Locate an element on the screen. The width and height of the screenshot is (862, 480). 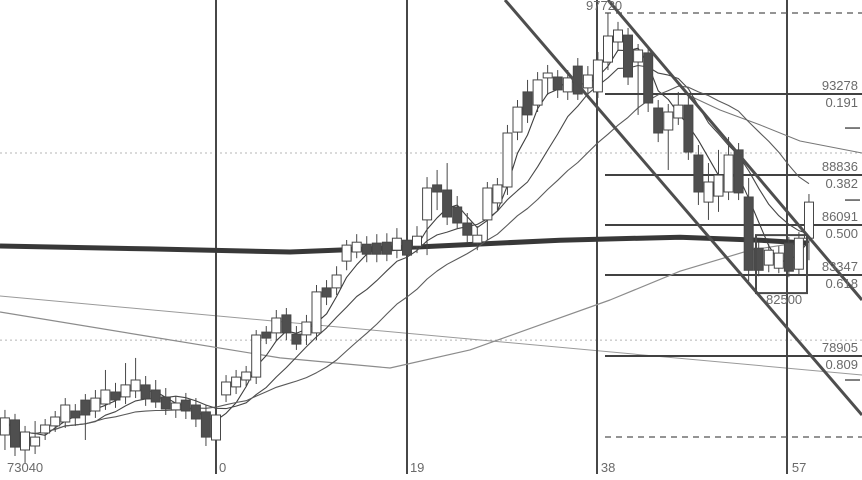
consolidation-box is located at coordinates (781, 264).